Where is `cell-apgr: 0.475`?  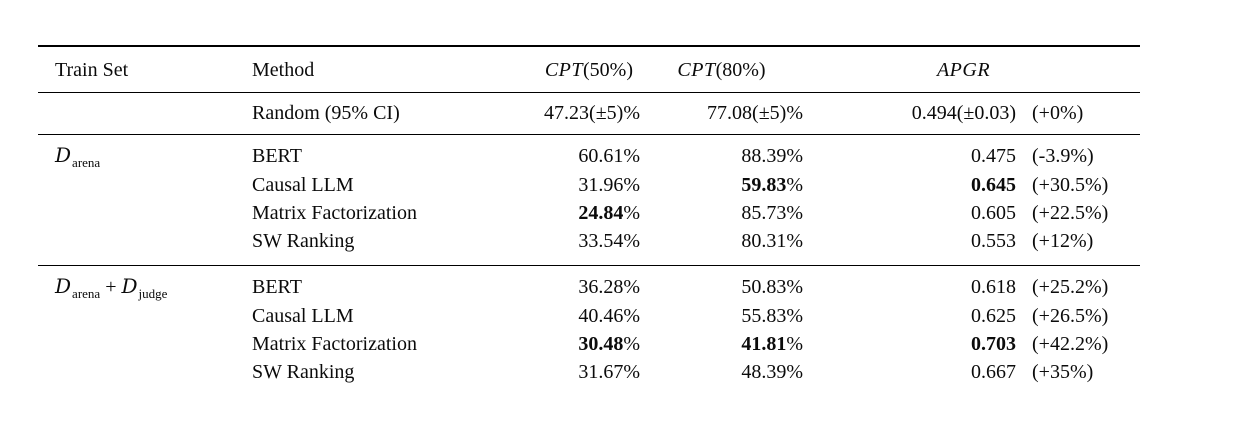
cell-apgr: 0.475 is located at coordinates (993, 156).